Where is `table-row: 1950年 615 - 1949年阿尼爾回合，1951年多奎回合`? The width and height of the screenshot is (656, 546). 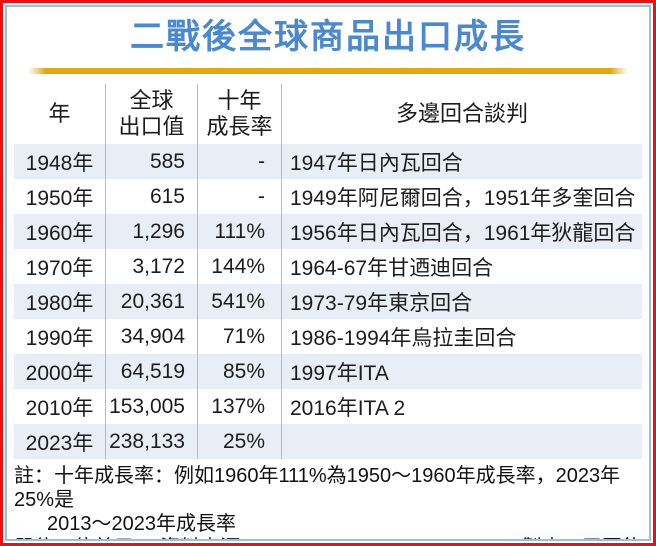 table-row: 1950年 615 - 1949年阿尼爾回合，1951年多奎回合 is located at coordinates (328, 196).